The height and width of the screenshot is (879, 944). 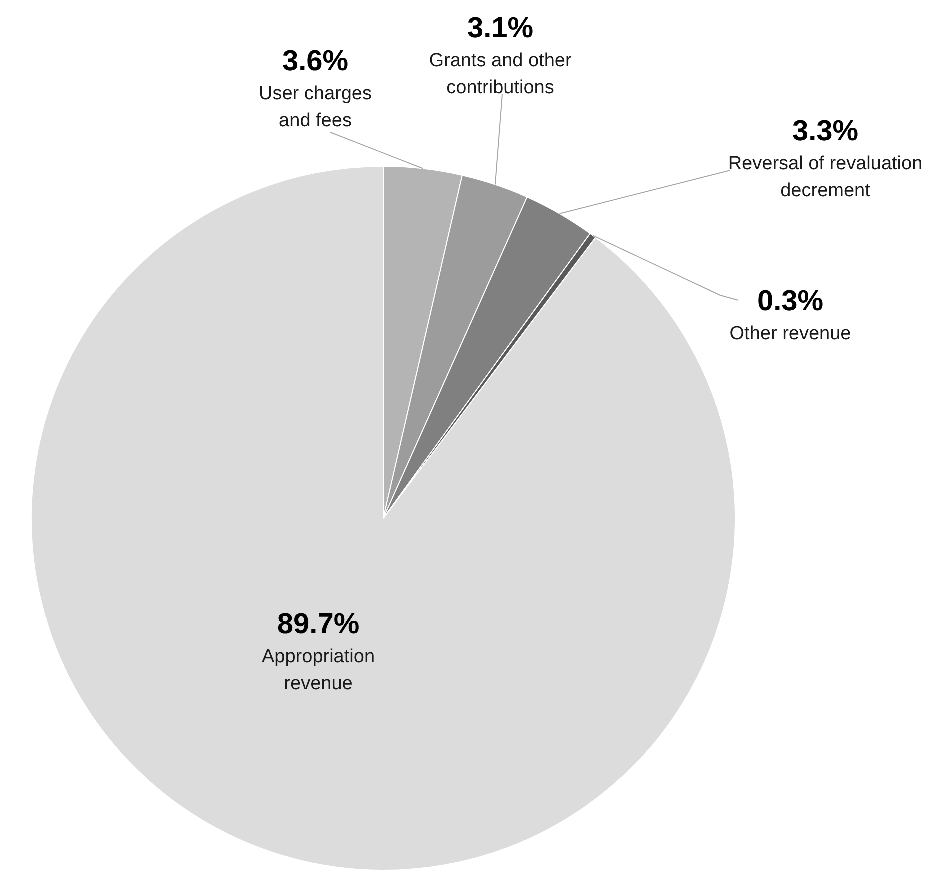 I want to click on data-label: 3.1%, so click(x=500, y=28).